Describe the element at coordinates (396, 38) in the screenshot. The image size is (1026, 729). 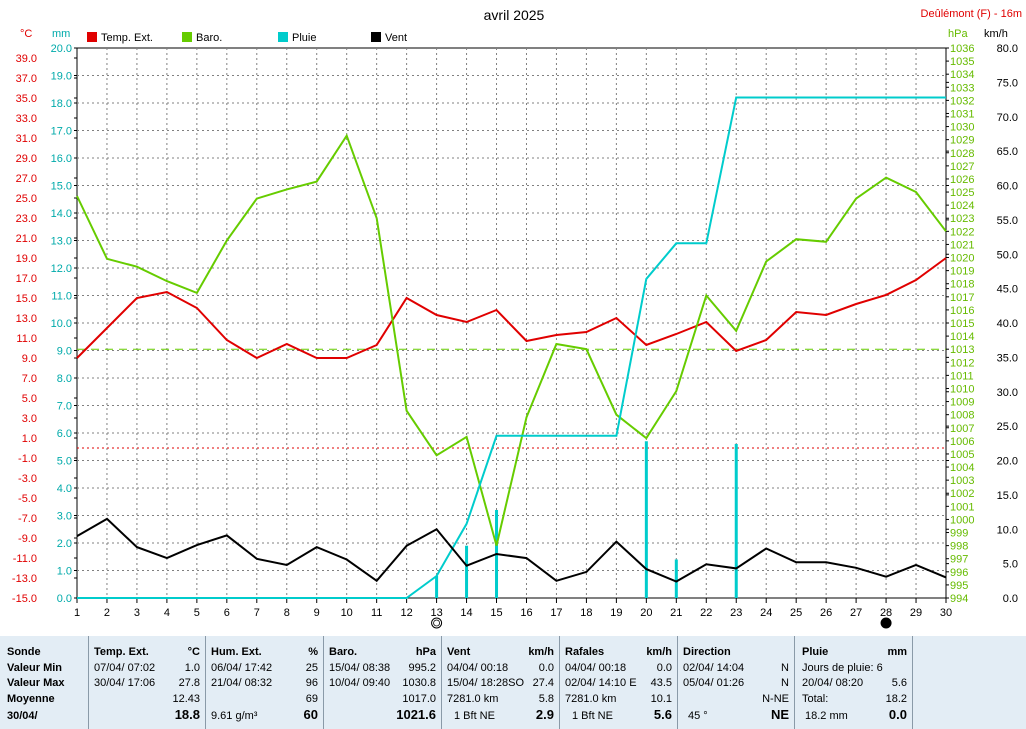
I see `legend-label-wind: Vent` at that location.